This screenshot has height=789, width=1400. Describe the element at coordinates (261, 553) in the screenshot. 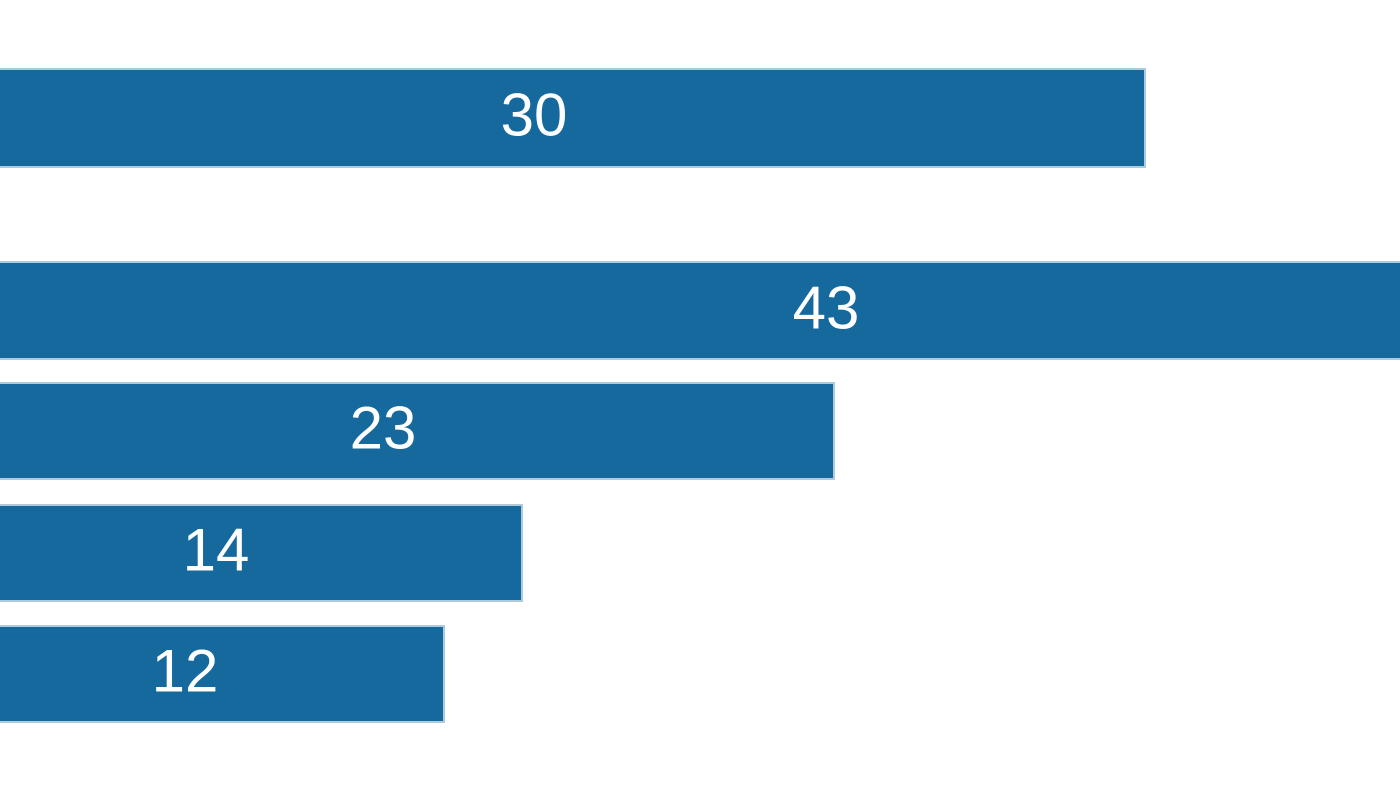

I see `bar: 14` at that location.